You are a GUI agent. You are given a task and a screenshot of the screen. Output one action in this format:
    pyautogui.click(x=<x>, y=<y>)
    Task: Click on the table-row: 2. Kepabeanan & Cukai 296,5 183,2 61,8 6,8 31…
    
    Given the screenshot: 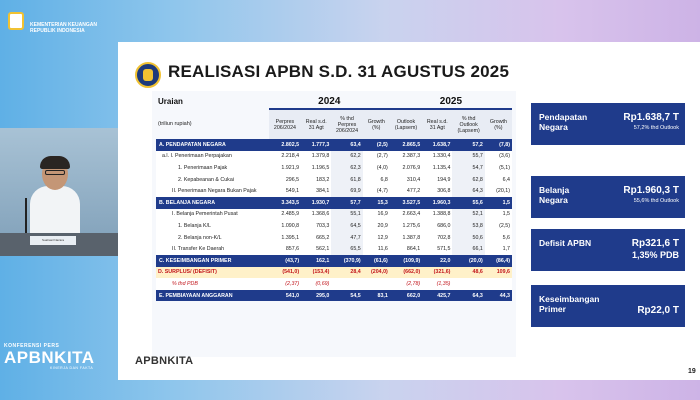 What is the action you would take?
    pyautogui.click(x=334, y=179)
    